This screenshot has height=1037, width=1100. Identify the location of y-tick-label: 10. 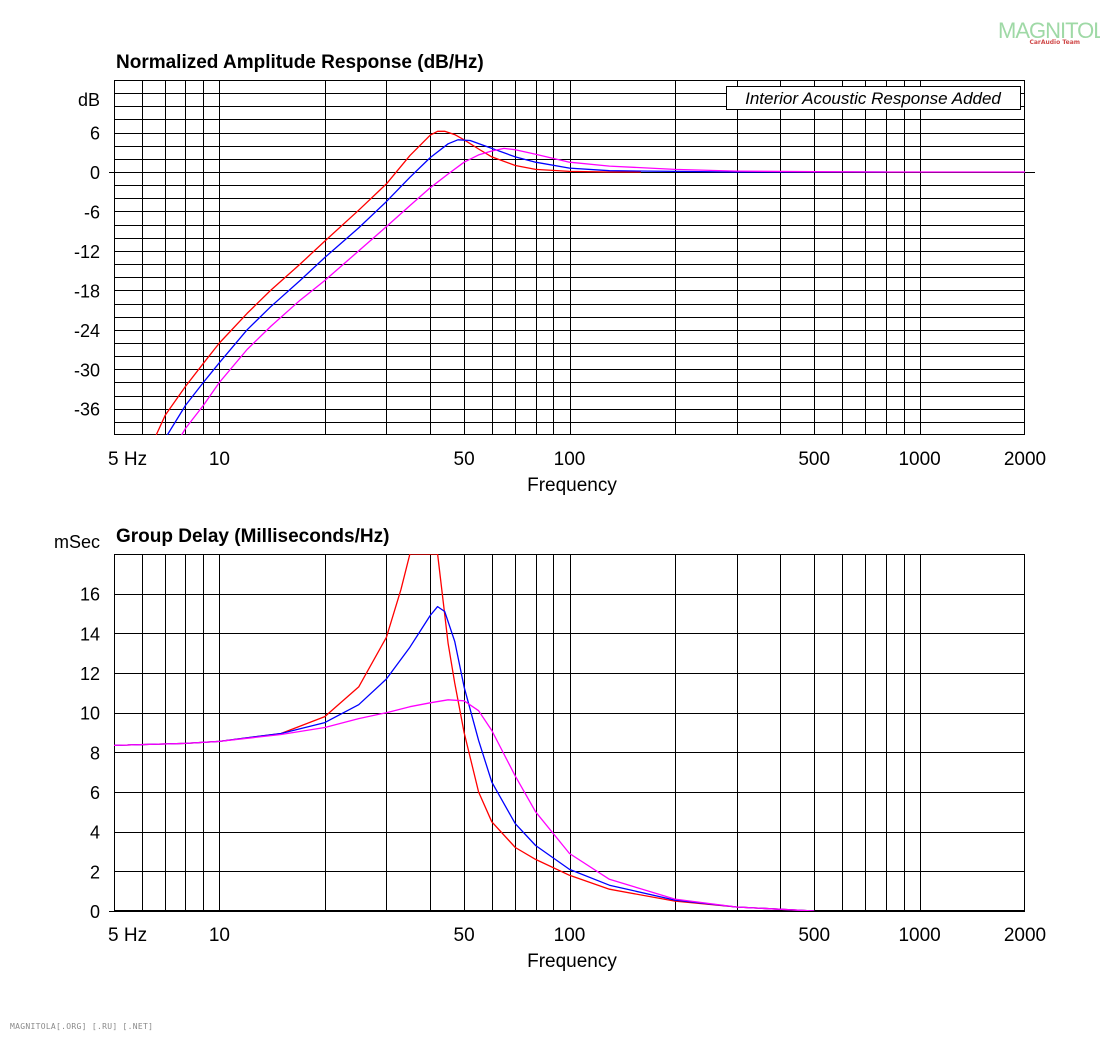
(90, 714).